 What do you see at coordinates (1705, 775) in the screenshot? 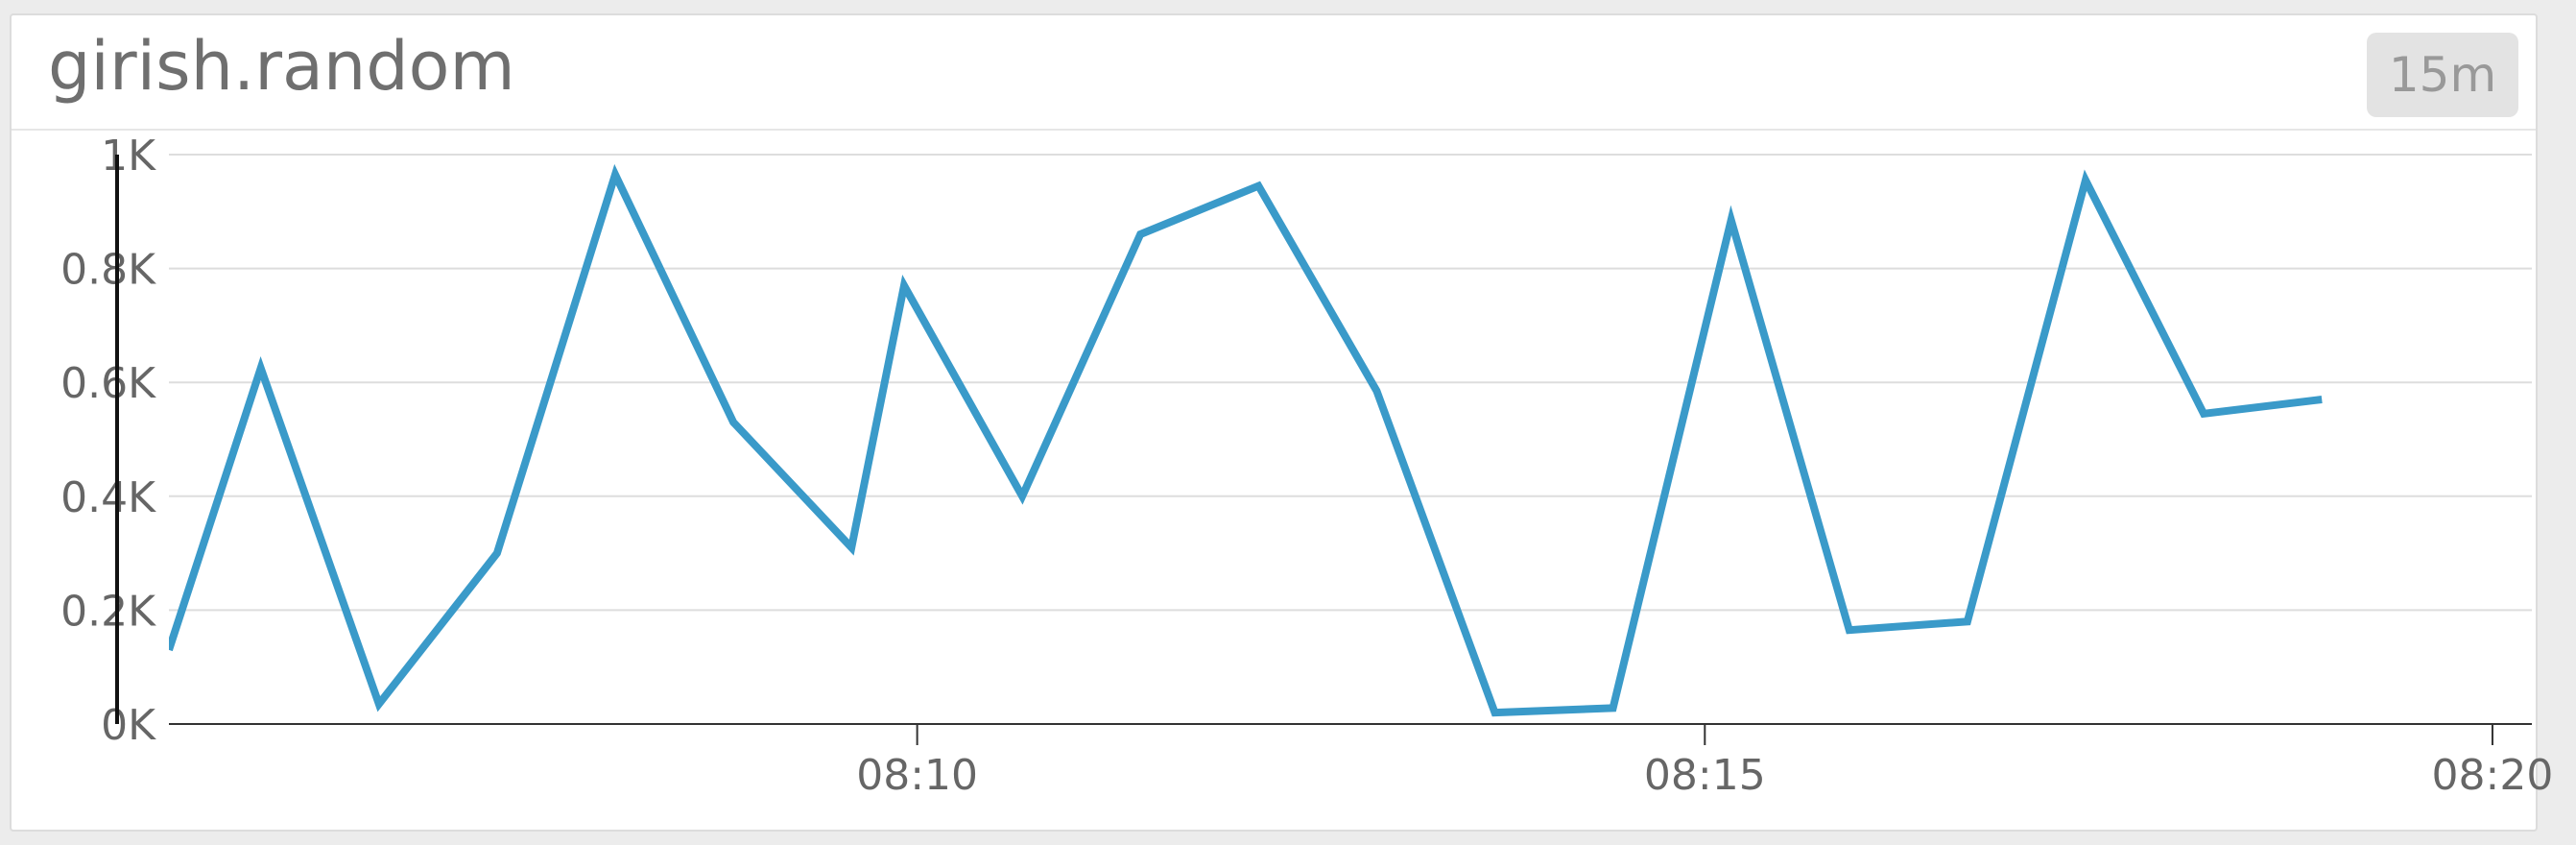
I see `x-tick-label: 08:15` at bounding box center [1705, 775].